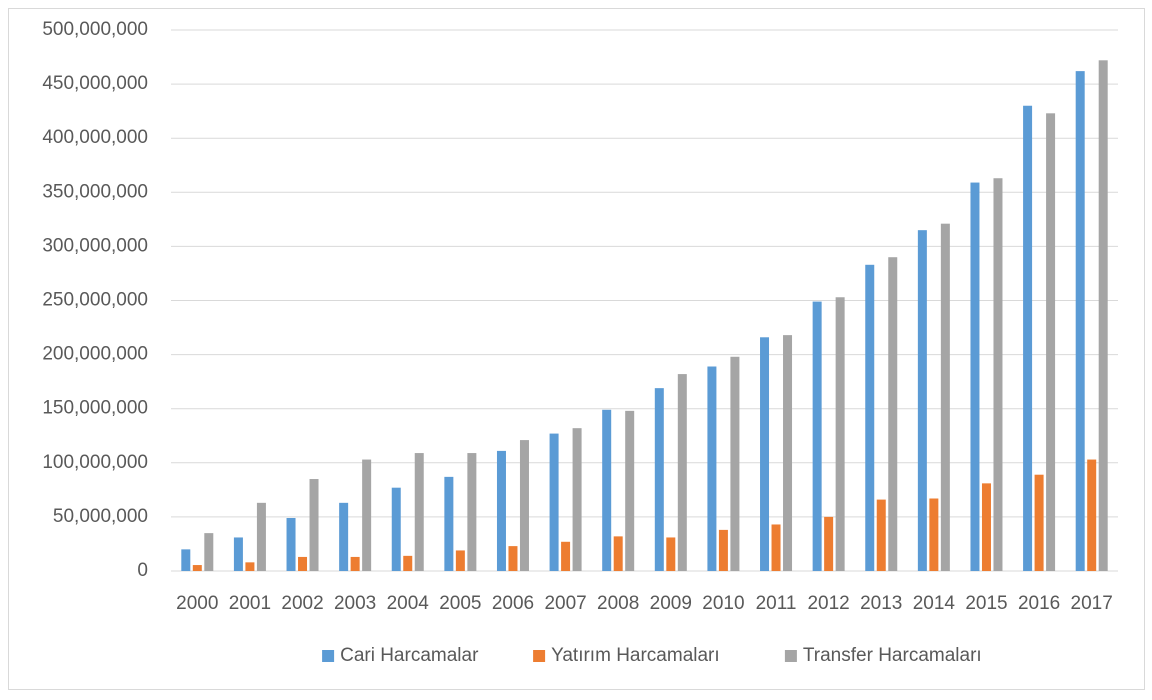  What do you see at coordinates (95, 354) in the screenshot?
I see `y-tick-label: 200,000,000` at bounding box center [95, 354].